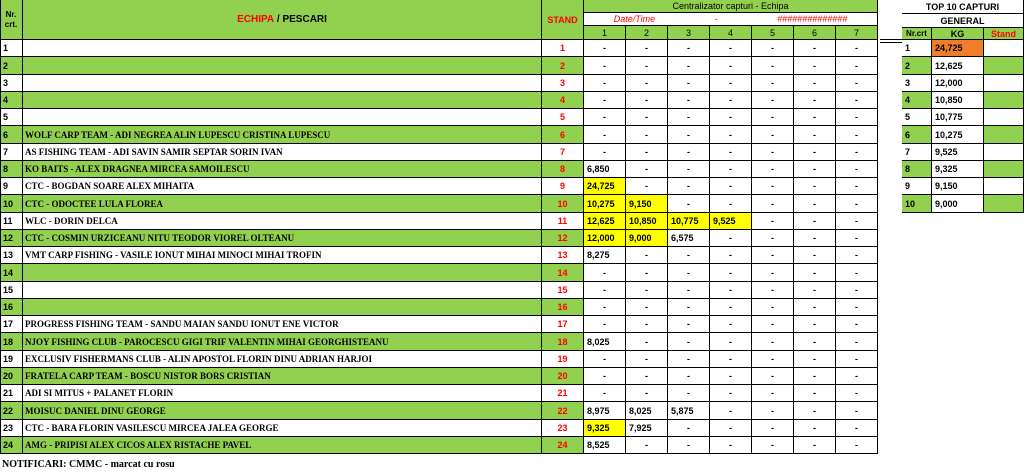  I want to click on catch-cell: 6,575, so click(689, 238).